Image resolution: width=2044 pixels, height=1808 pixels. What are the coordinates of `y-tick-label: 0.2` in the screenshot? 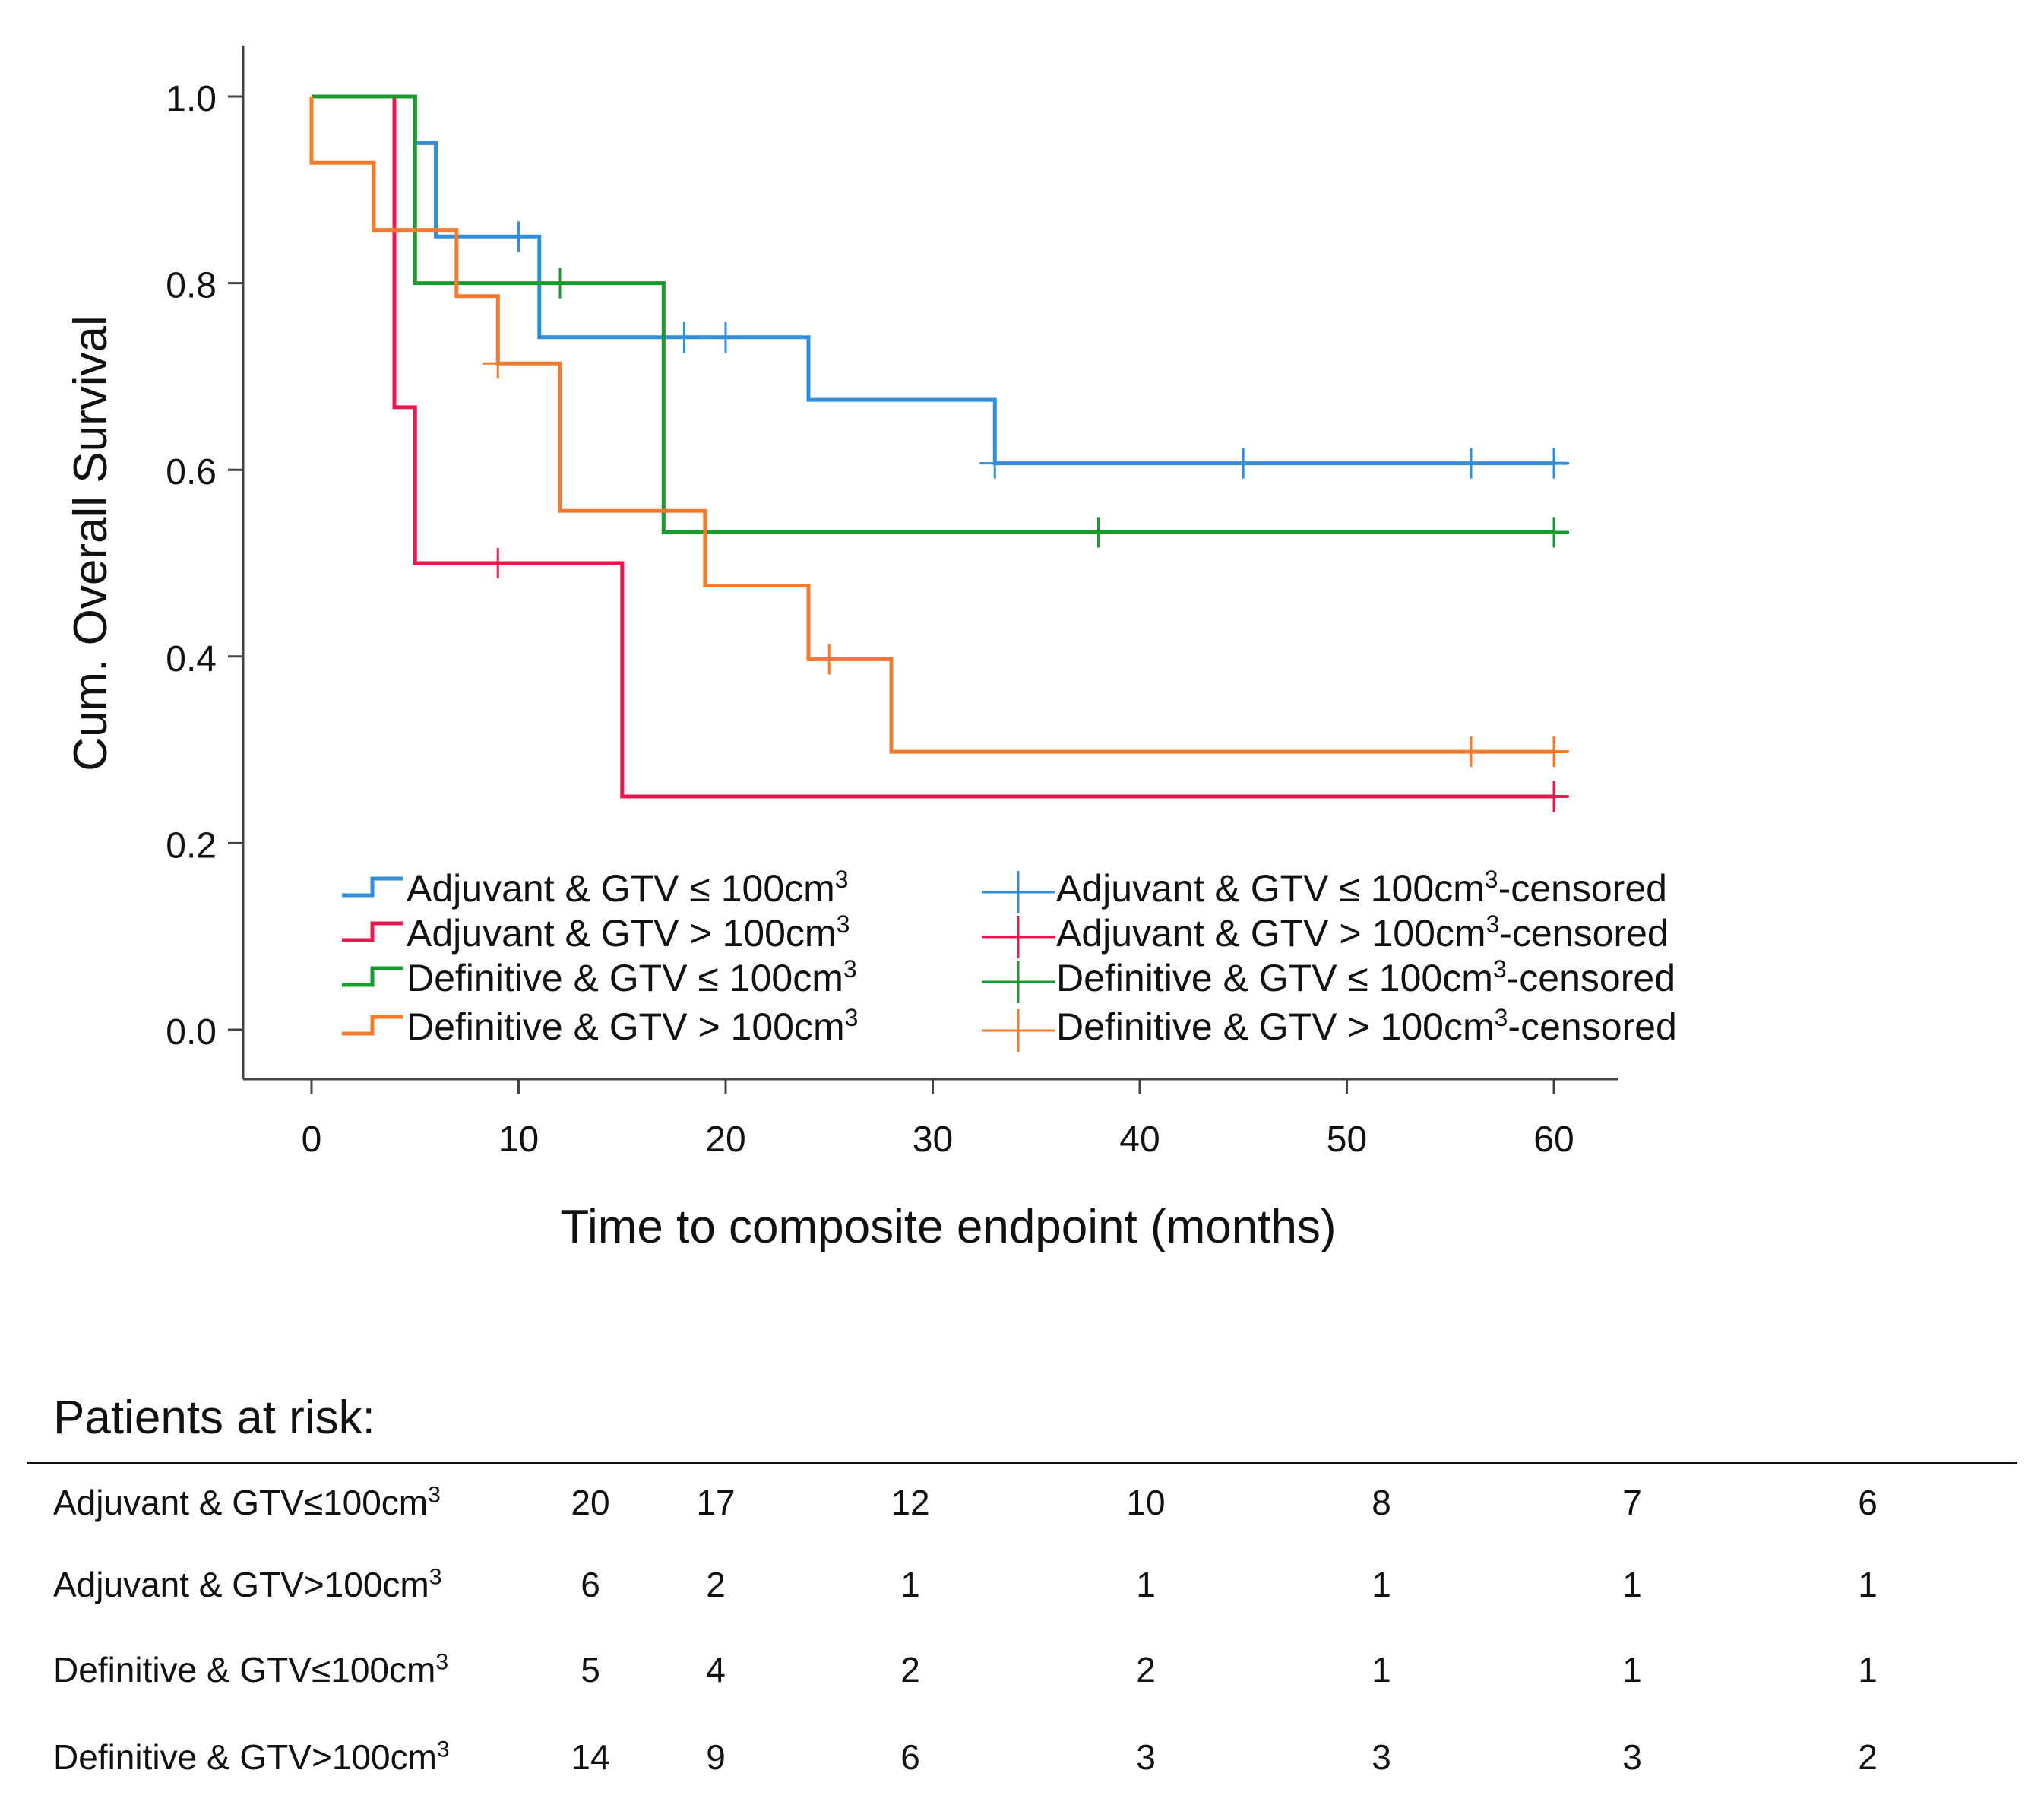 It's located at (191, 846).